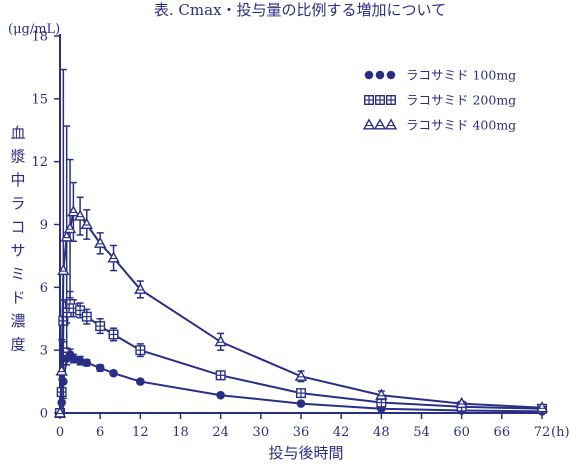  I want to click on chart-title: 表. Cmax・投与量の比例する増加について, so click(300, 10).